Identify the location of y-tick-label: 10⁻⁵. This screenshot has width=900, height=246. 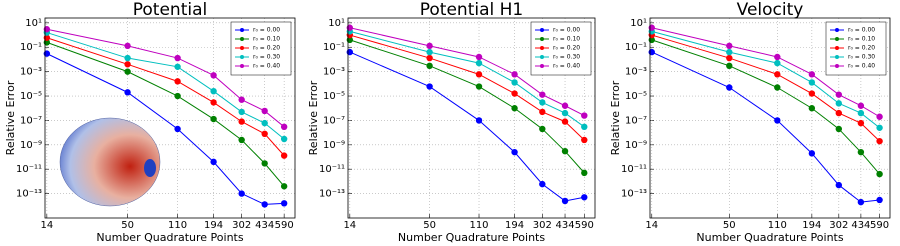
(334, 96).